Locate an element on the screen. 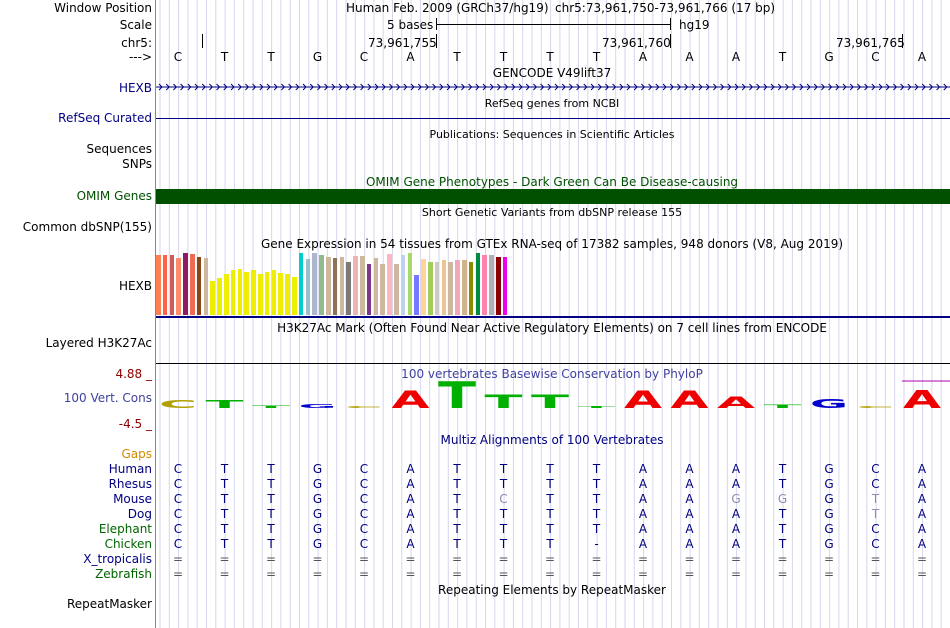 The width and height of the screenshot is (950, 628). repeatmasker-track-title: Repeating Elements by RepeatMasker is located at coordinates (552, 590).